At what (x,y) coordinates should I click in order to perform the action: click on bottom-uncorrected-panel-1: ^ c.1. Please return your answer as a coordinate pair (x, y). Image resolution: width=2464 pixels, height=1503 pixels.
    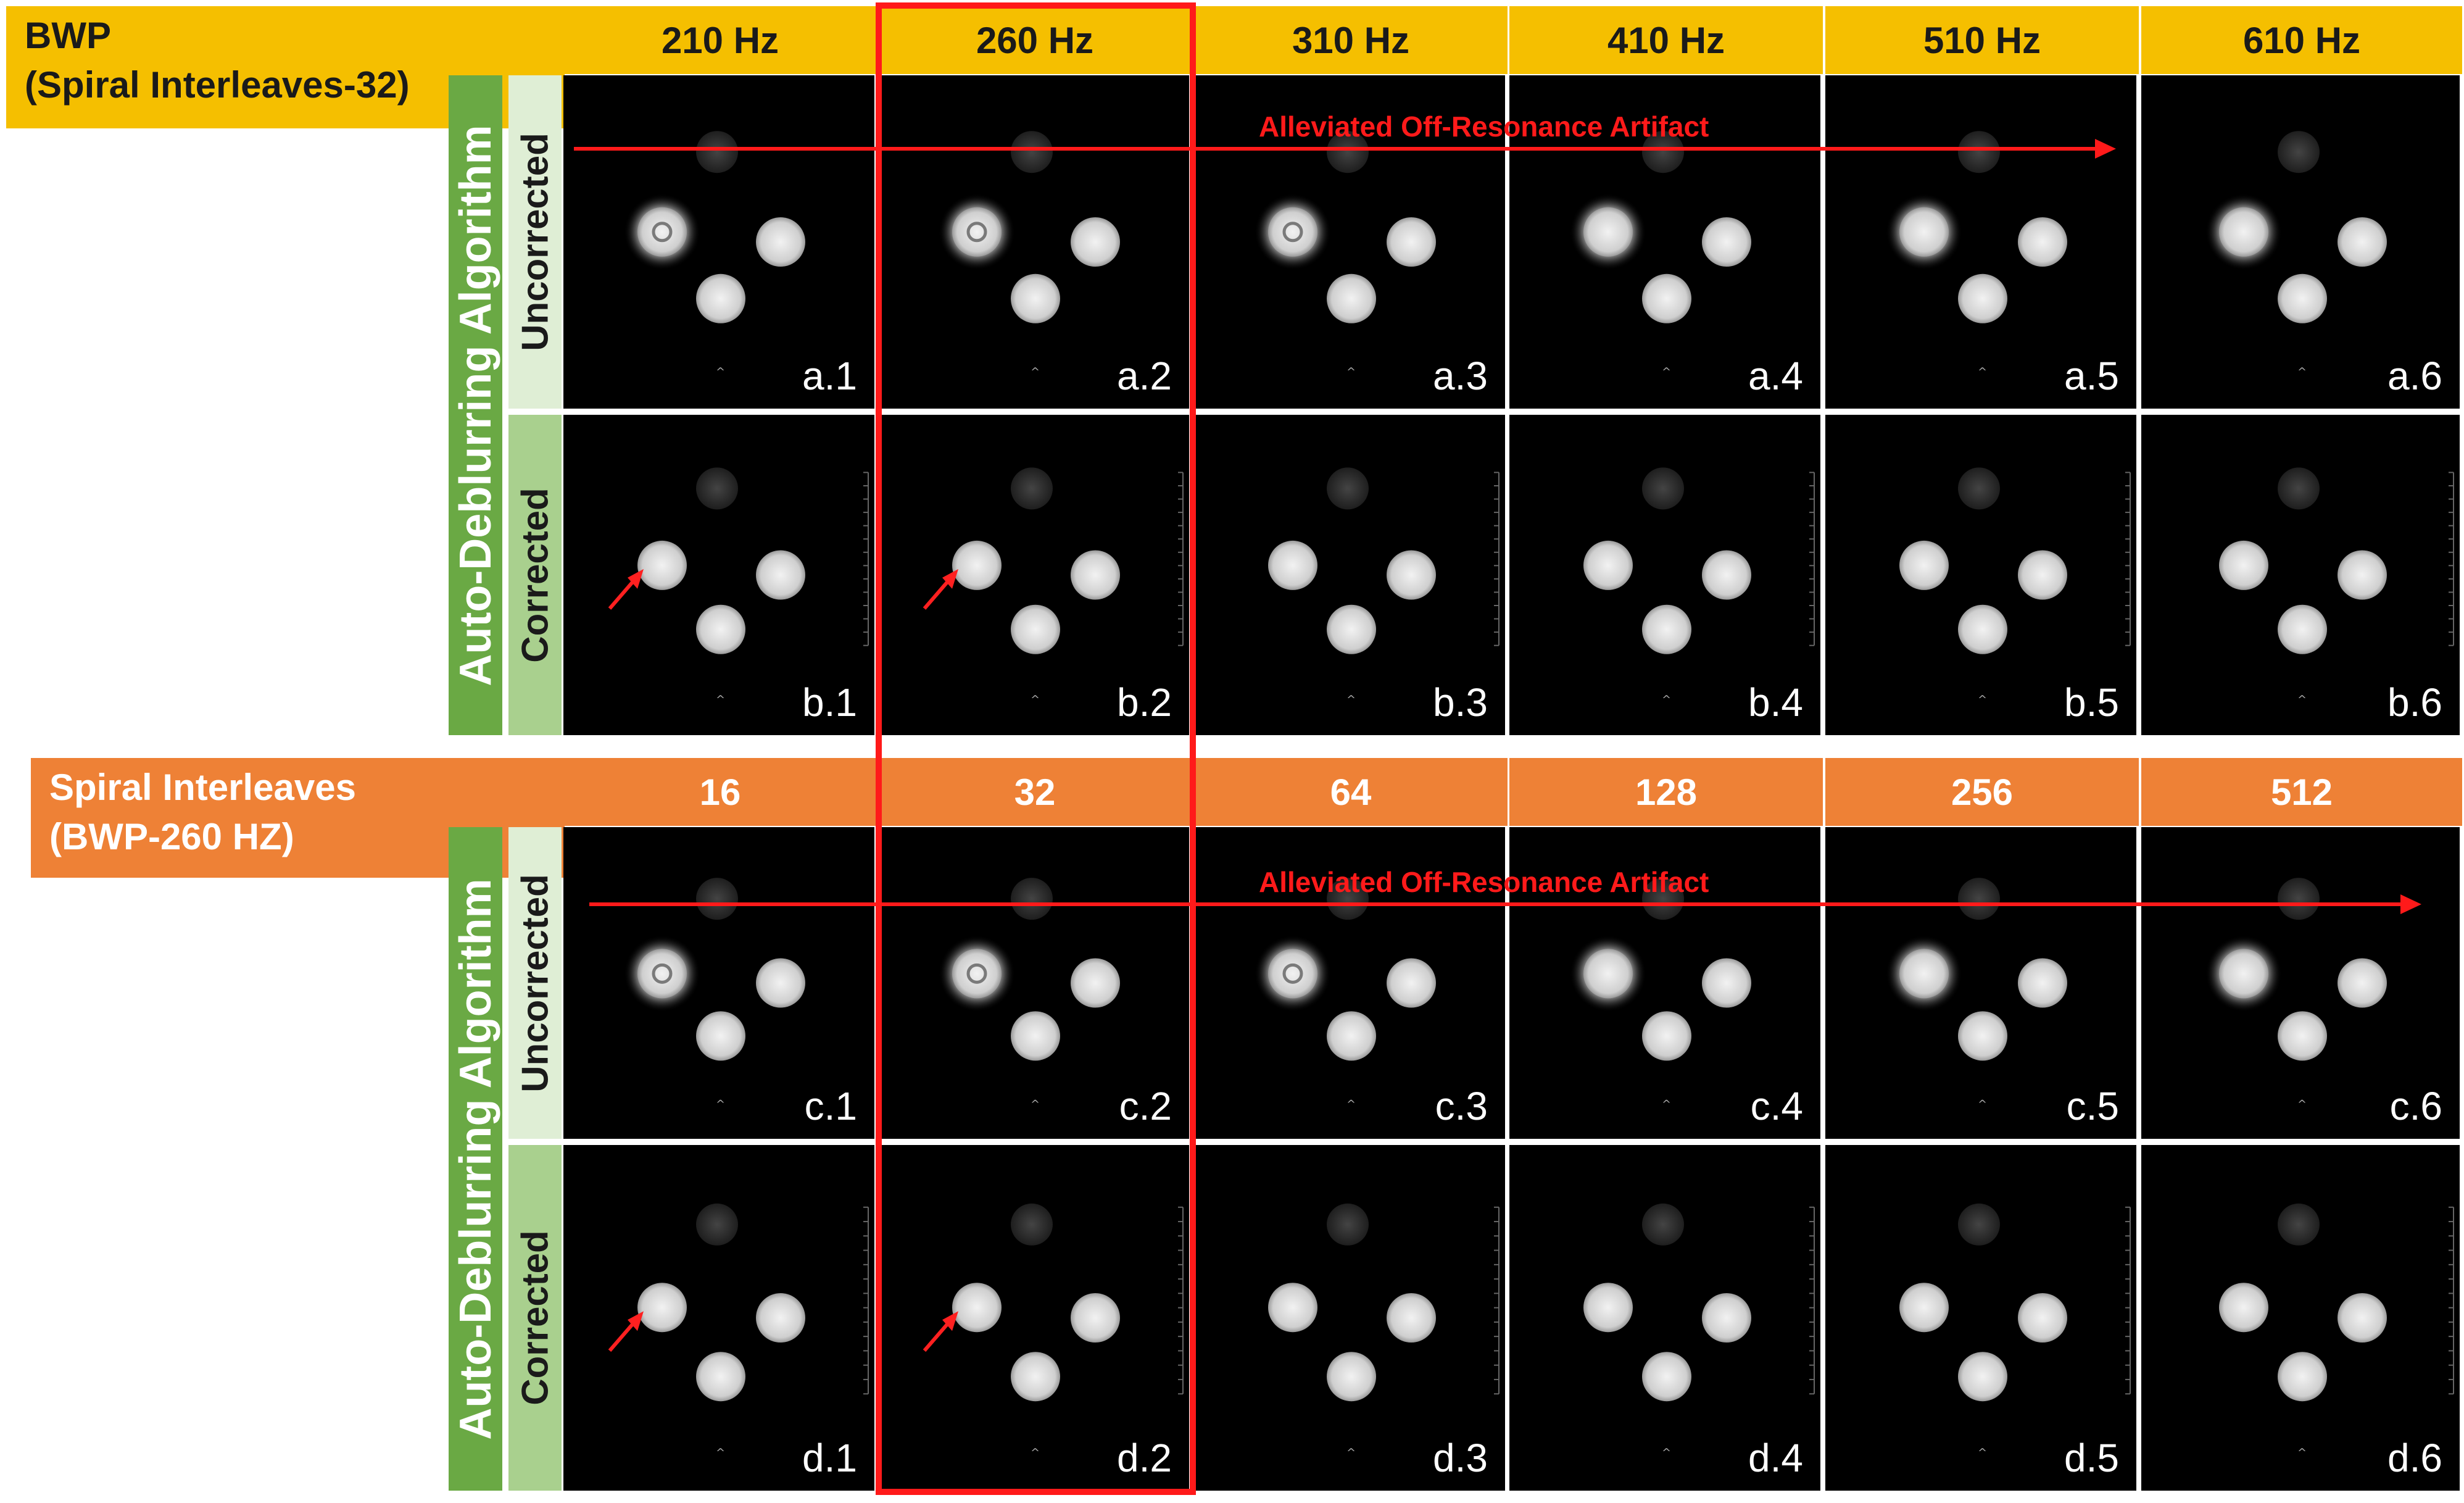
    Looking at the image, I should click on (718, 983).